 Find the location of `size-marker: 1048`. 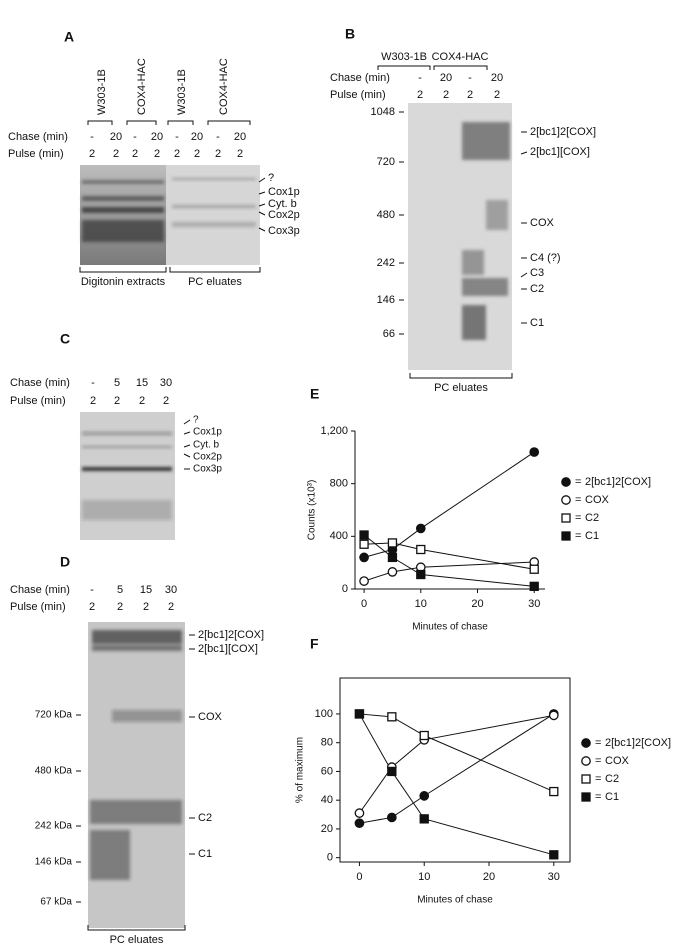

size-marker: 1048 is located at coordinates (383, 112).